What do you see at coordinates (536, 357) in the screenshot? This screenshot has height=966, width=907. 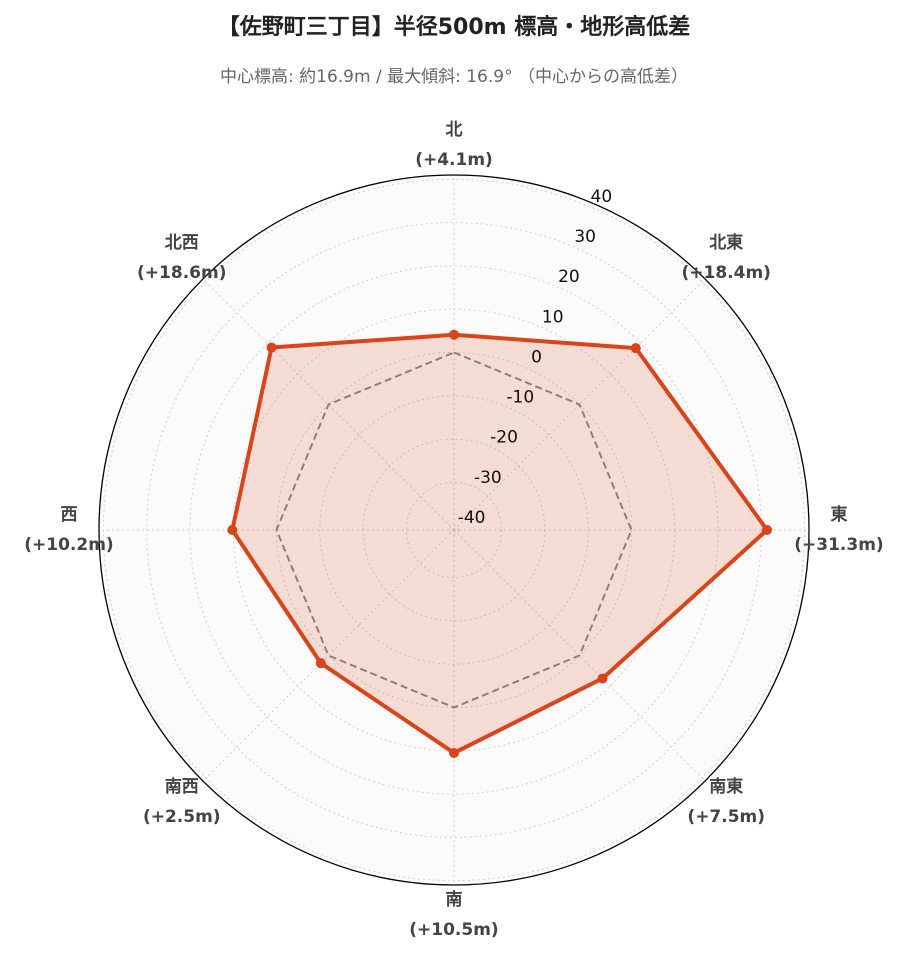 I see `r-tick-label: 0` at bounding box center [536, 357].